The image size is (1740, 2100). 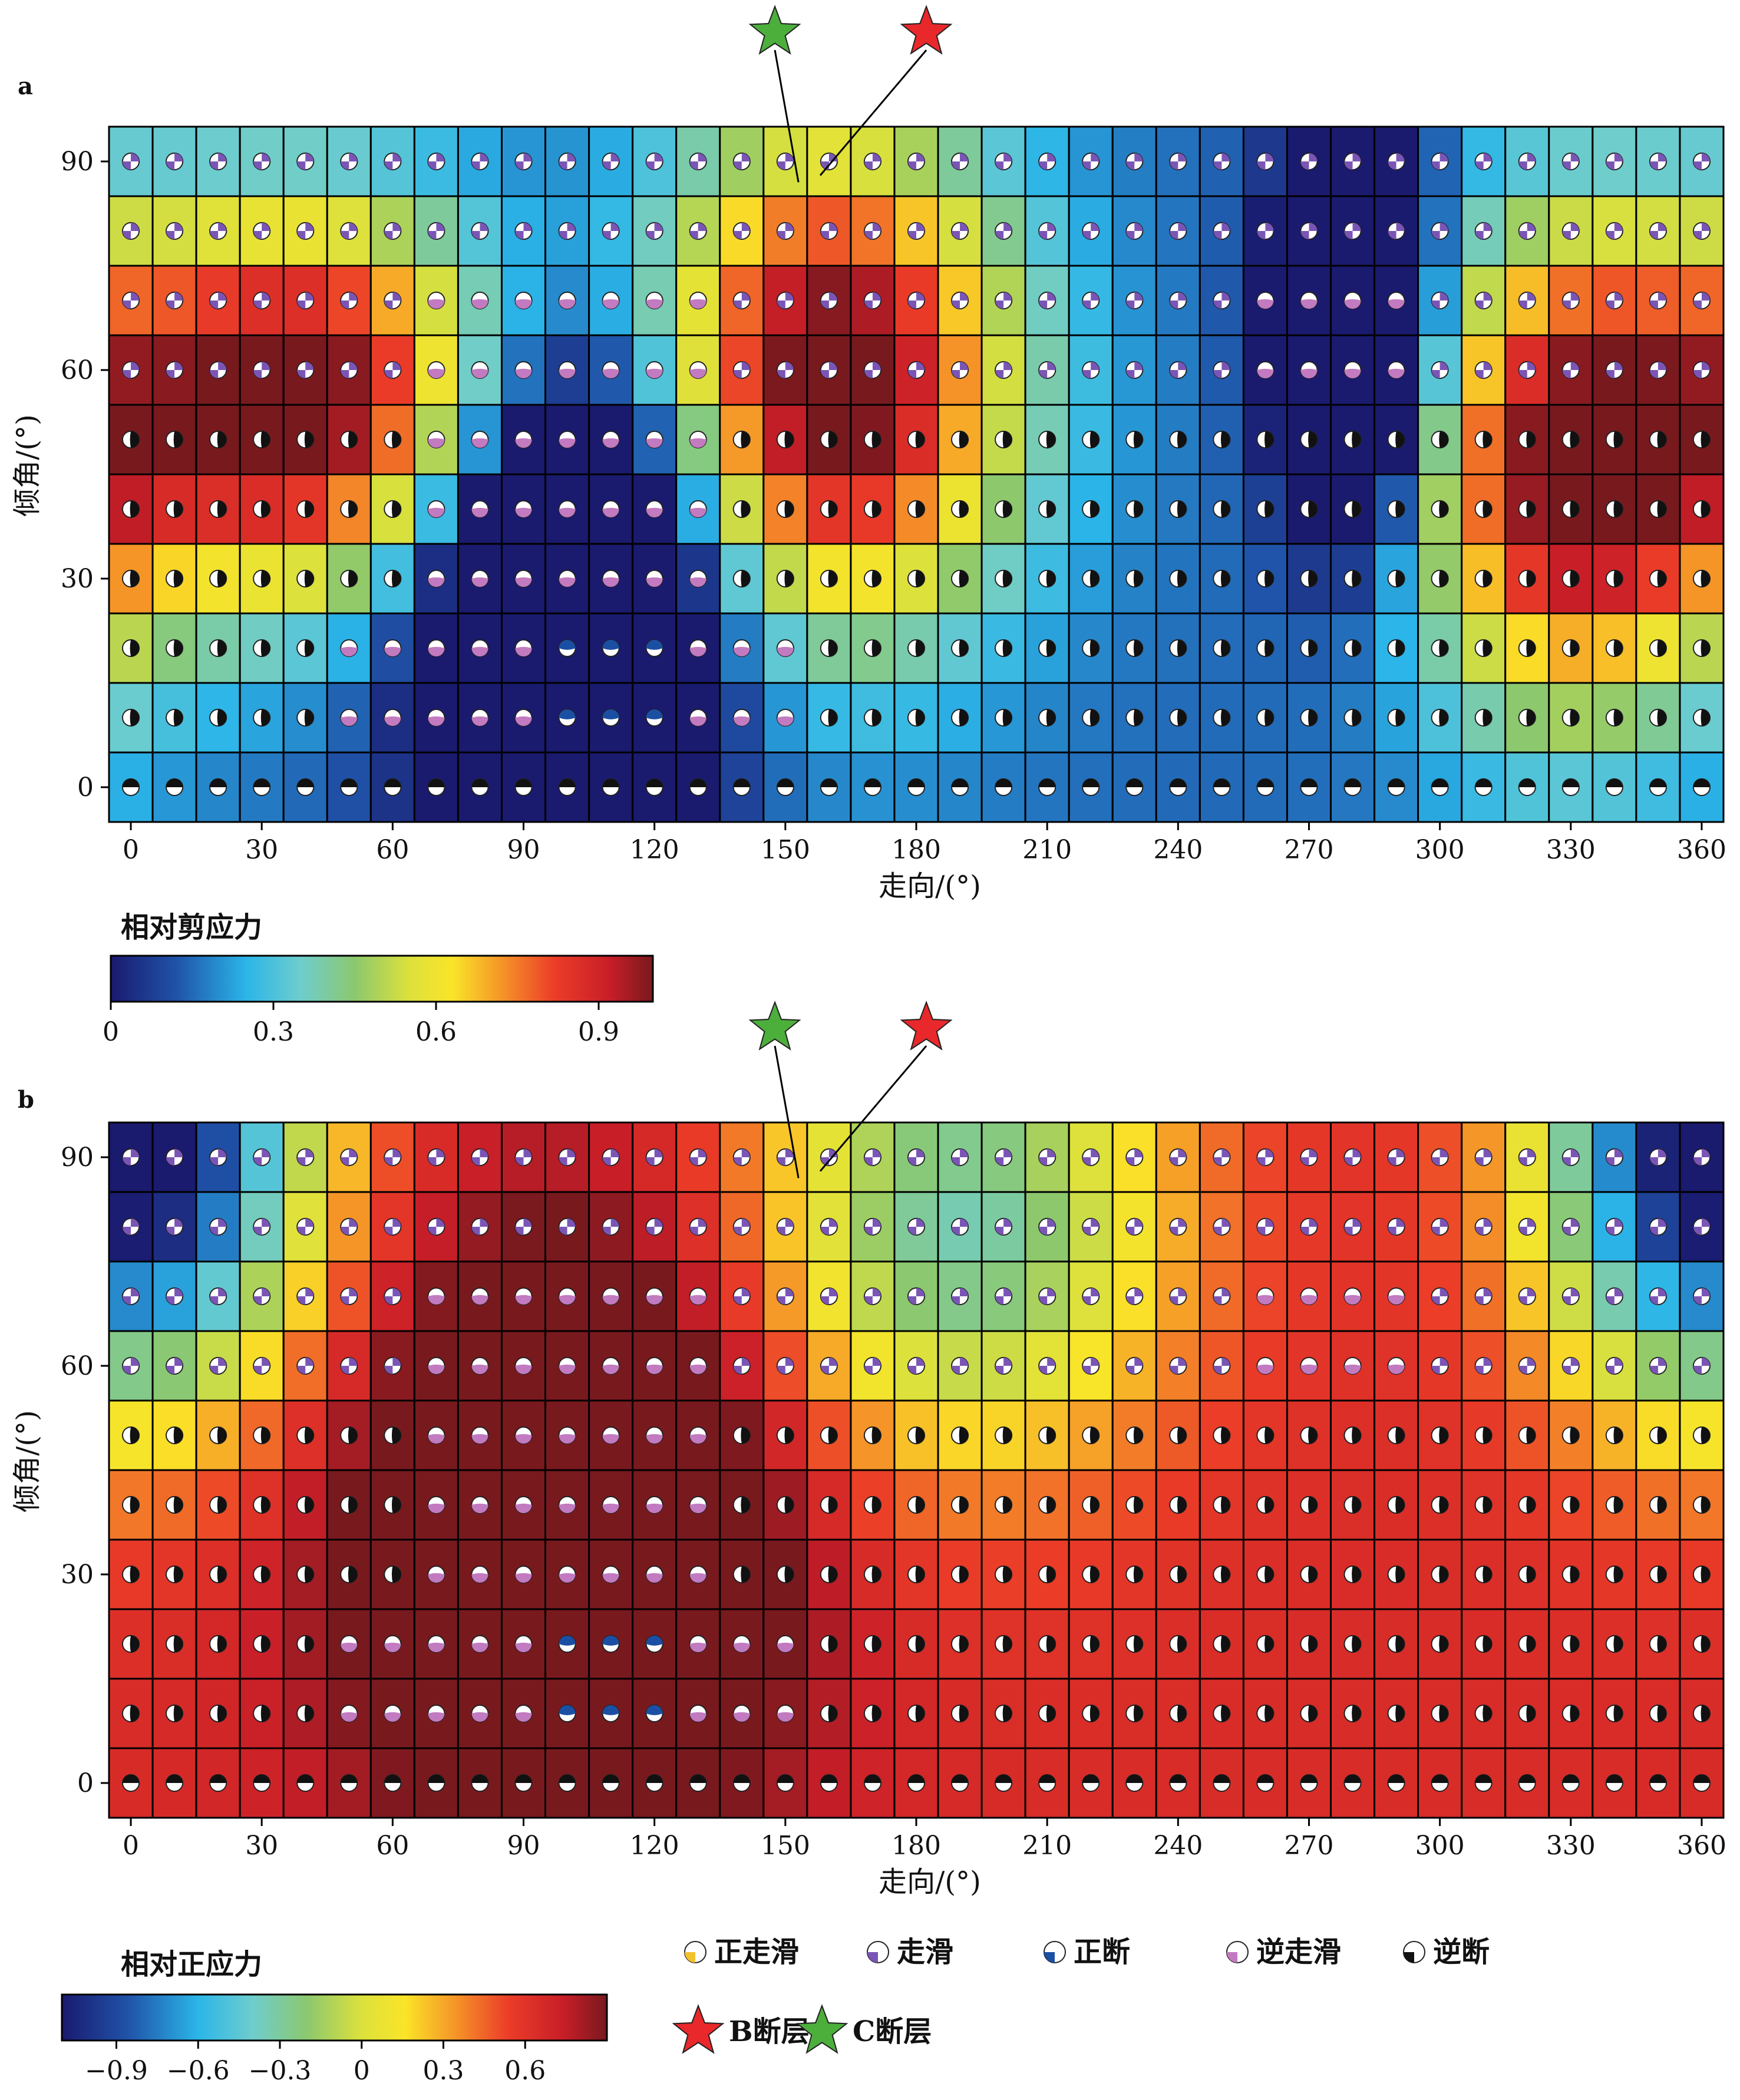 I want to click on c-fault-star-icon, so click(x=775, y=30).